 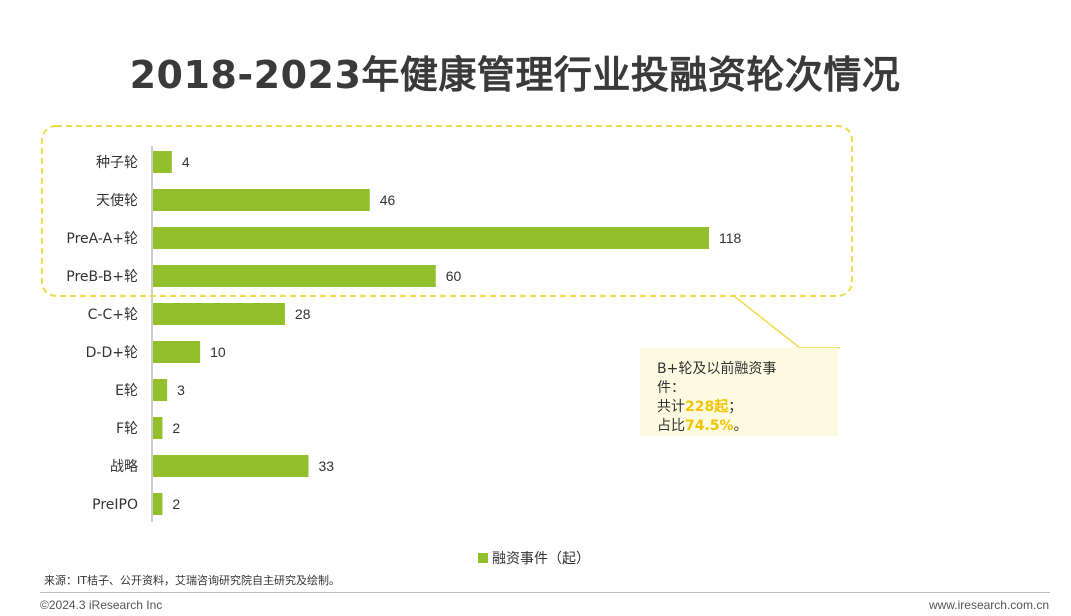 What do you see at coordinates (739, 392) in the screenshot?
I see `callout-box: B+轮及以前融资事 件： 共计228起； 占比74.5%。` at bounding box center [739, 392].